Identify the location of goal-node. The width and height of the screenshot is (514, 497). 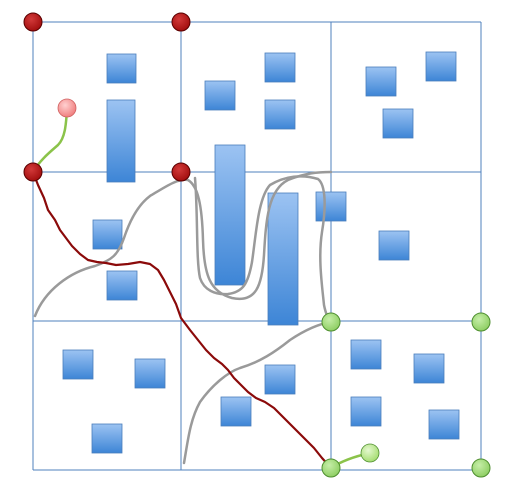
(370, 453).